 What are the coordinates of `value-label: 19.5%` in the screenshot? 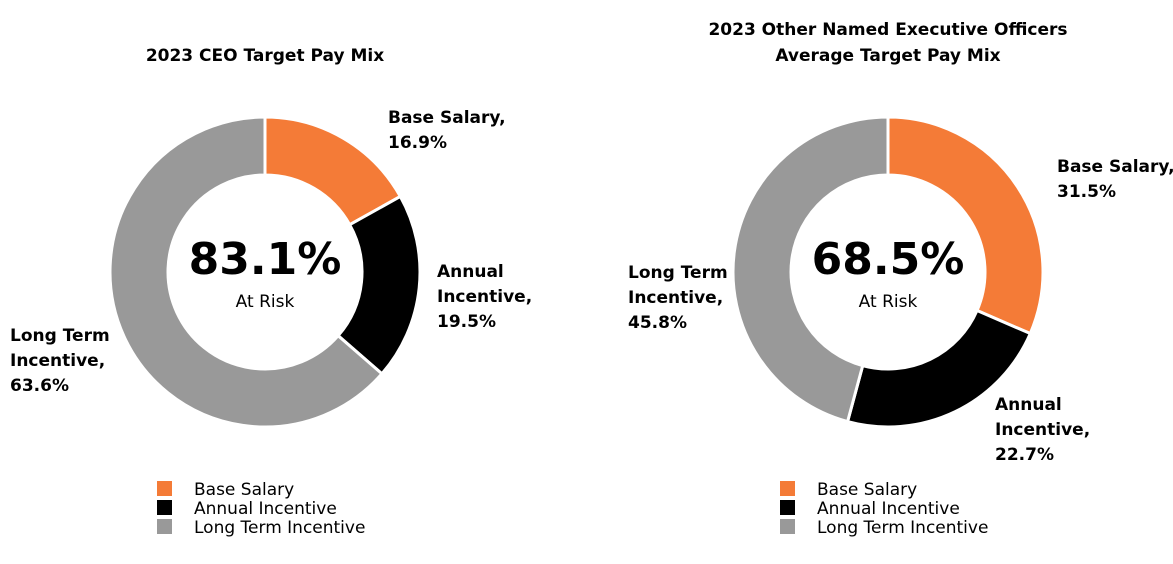 It's located at (466, 322).